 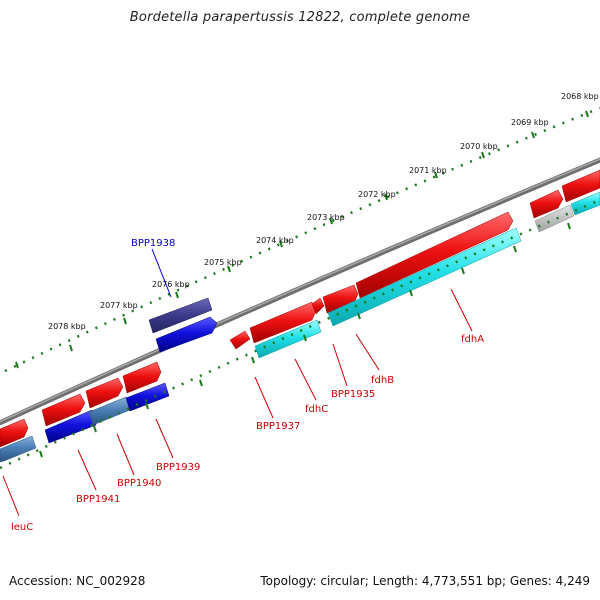 What do you see at coordinates (318, 306) in the screenshot?
I see `gene-bpp1935` at bounding box center [318, 306].